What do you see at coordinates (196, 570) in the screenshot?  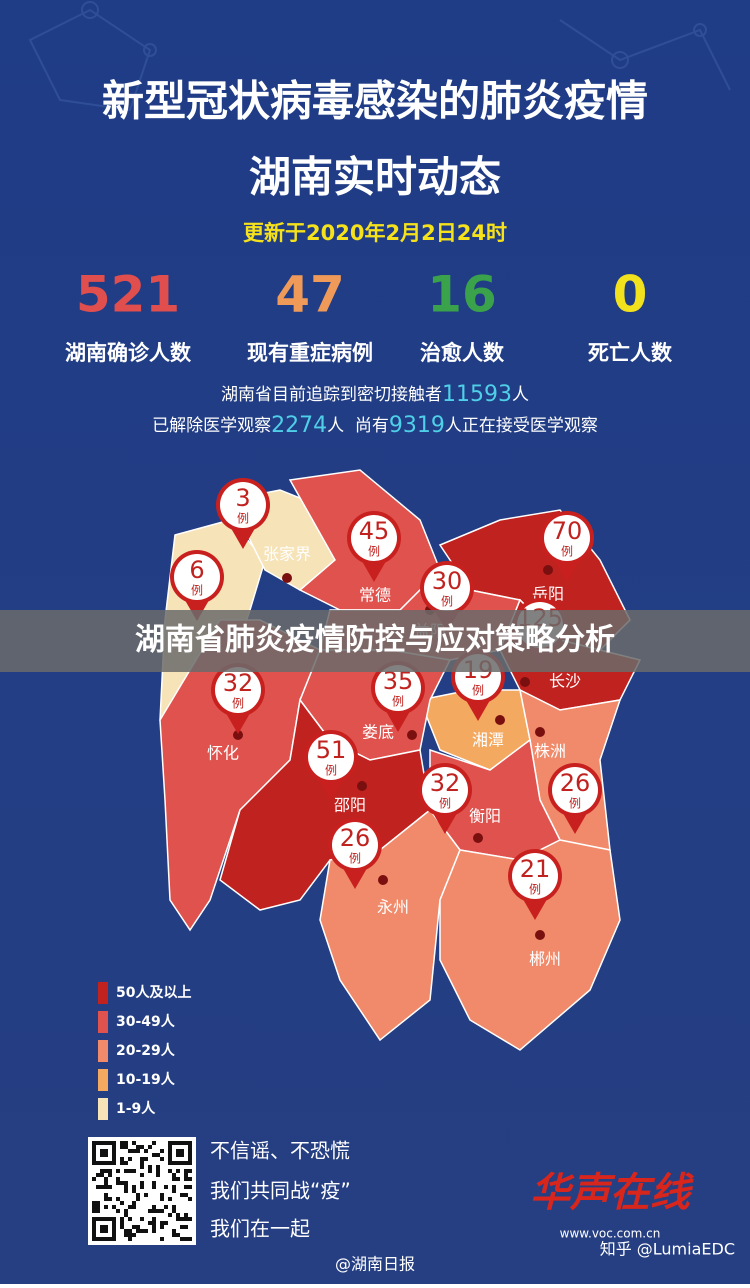 I see `case-count: 6` at bounding box center [196, 570].